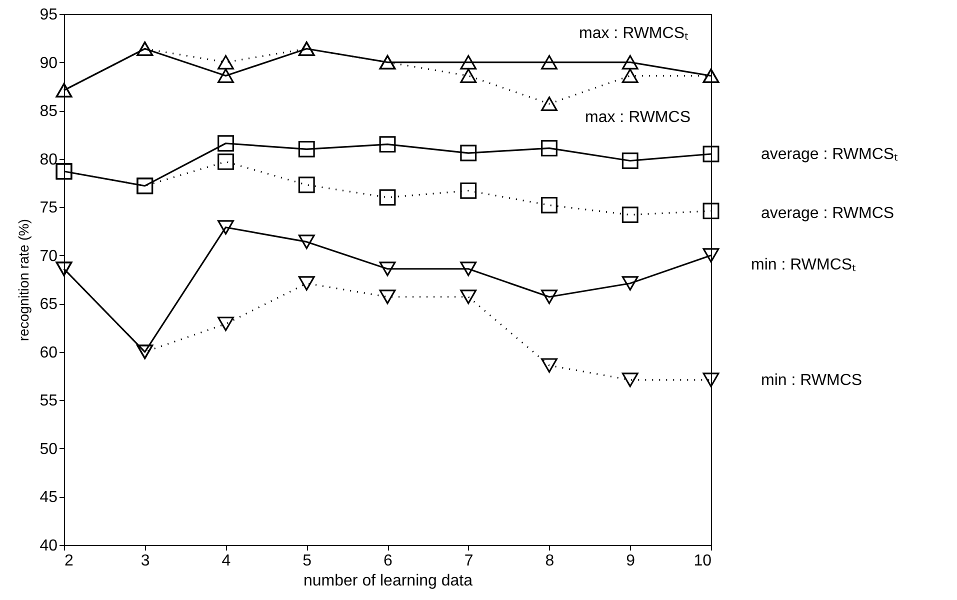 This screenshot has height=600, width=957. Describe the element at coordinates (637, 117) in the screenshot. I see `series-label: max : RWMCS` at that location.